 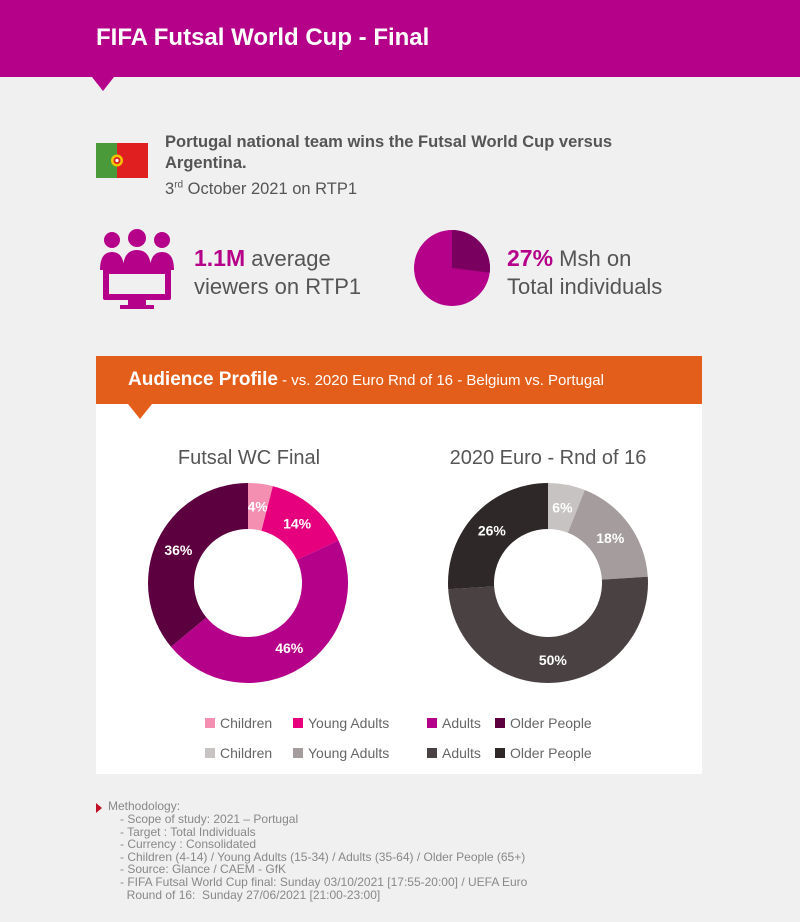 I want to click on donut-label-young-adults: 18%, so click(x=610, y=538).